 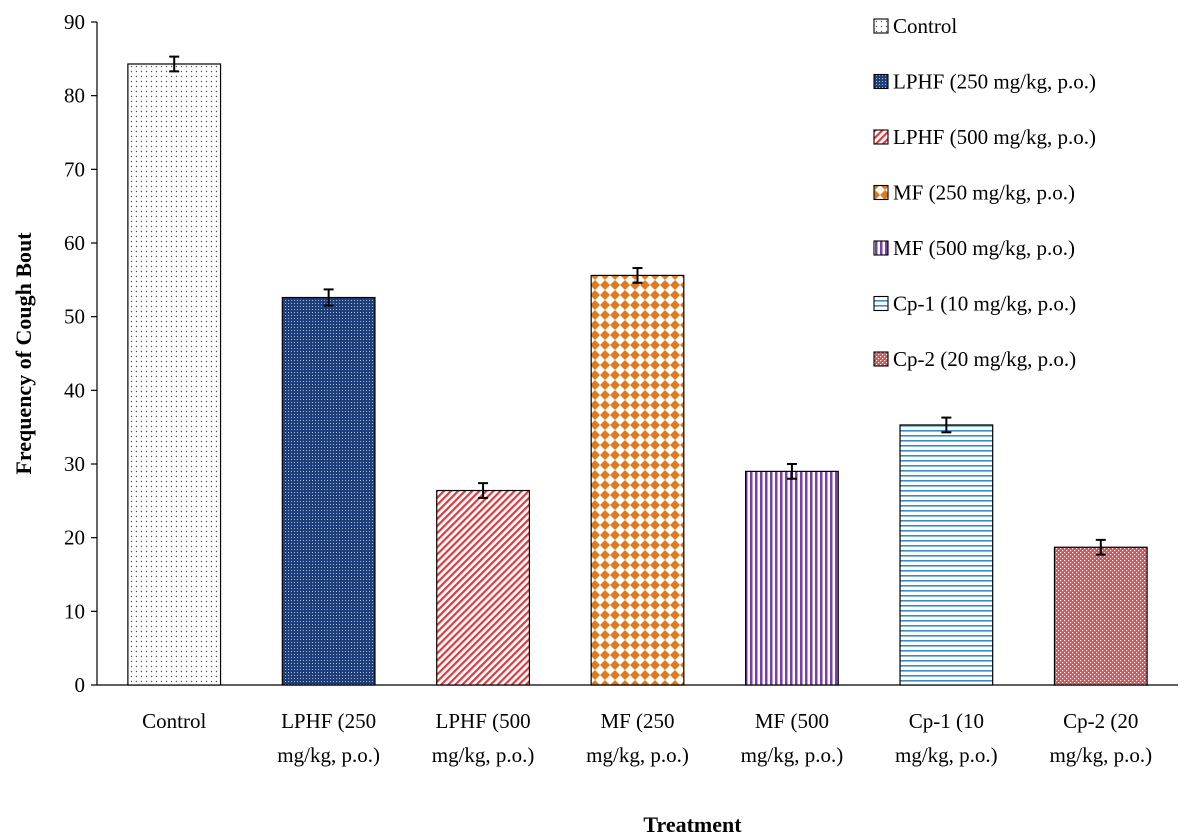 What do you see at coordinates (74, 317) in the screenshot?
I see `y-tick-label: 50` at bounding box center [74, 317].